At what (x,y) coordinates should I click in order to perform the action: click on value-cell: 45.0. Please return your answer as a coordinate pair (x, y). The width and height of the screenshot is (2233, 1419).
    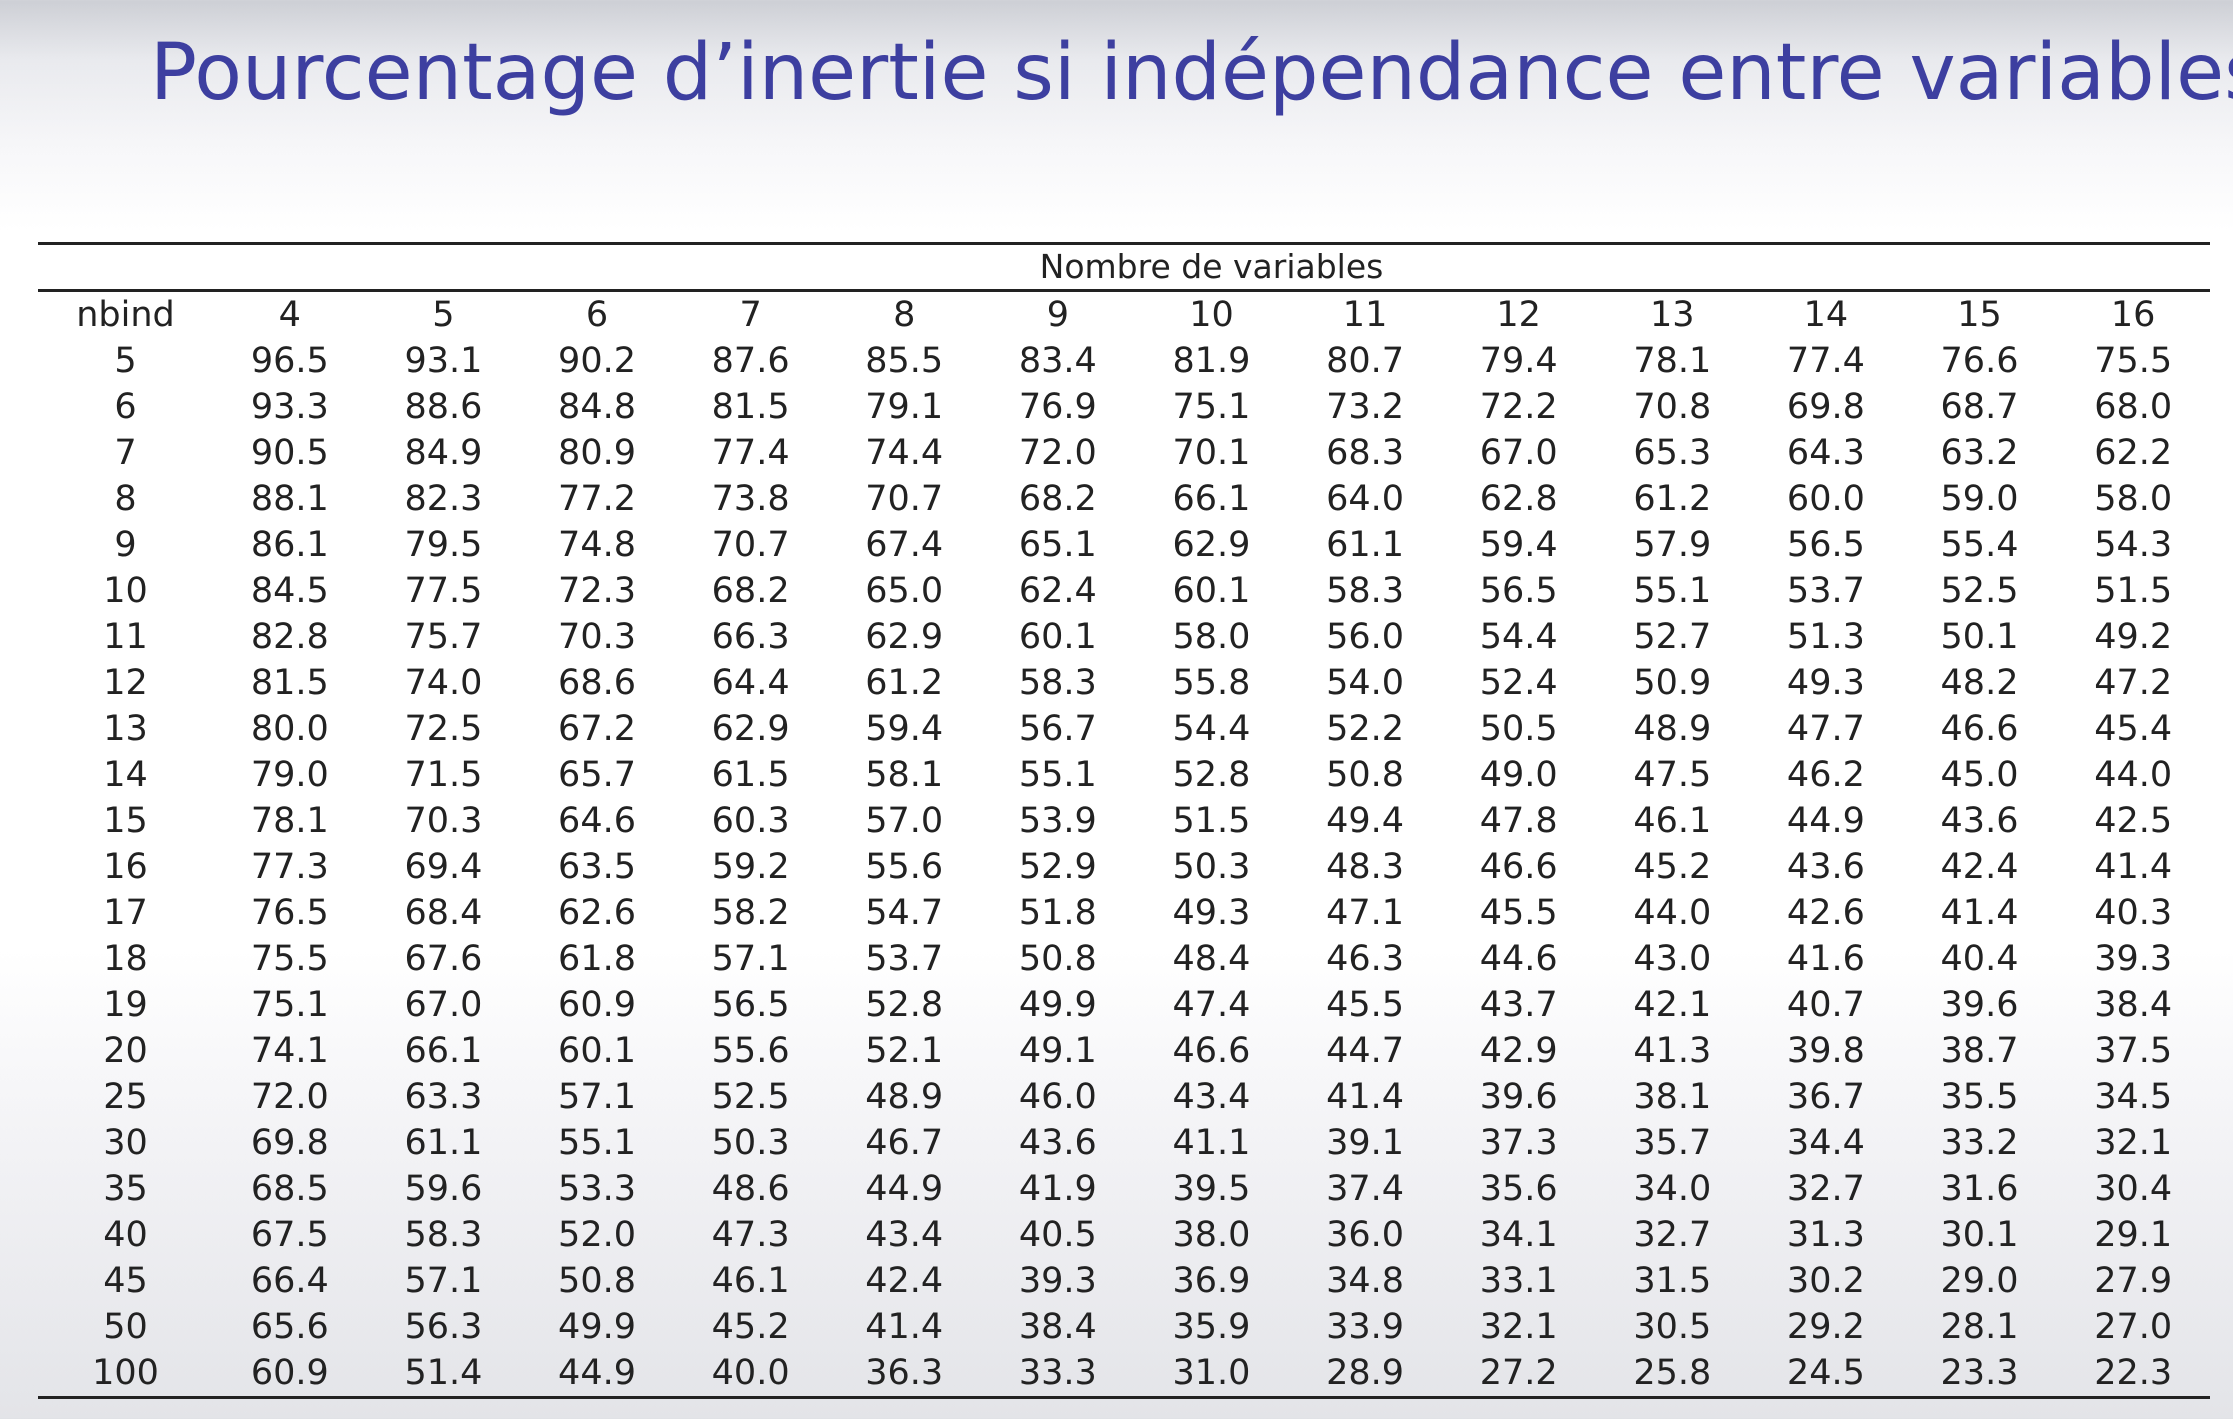
    Looking at the image, I should click on (1979, 775).